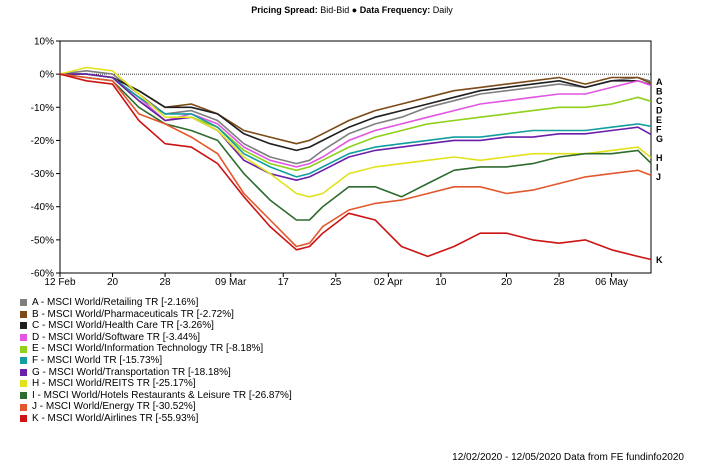 The image size is (704, 465). I want to click on legend-item-c: C - MSCI World/Health Care TR [-3.26%], so click(156, 326).